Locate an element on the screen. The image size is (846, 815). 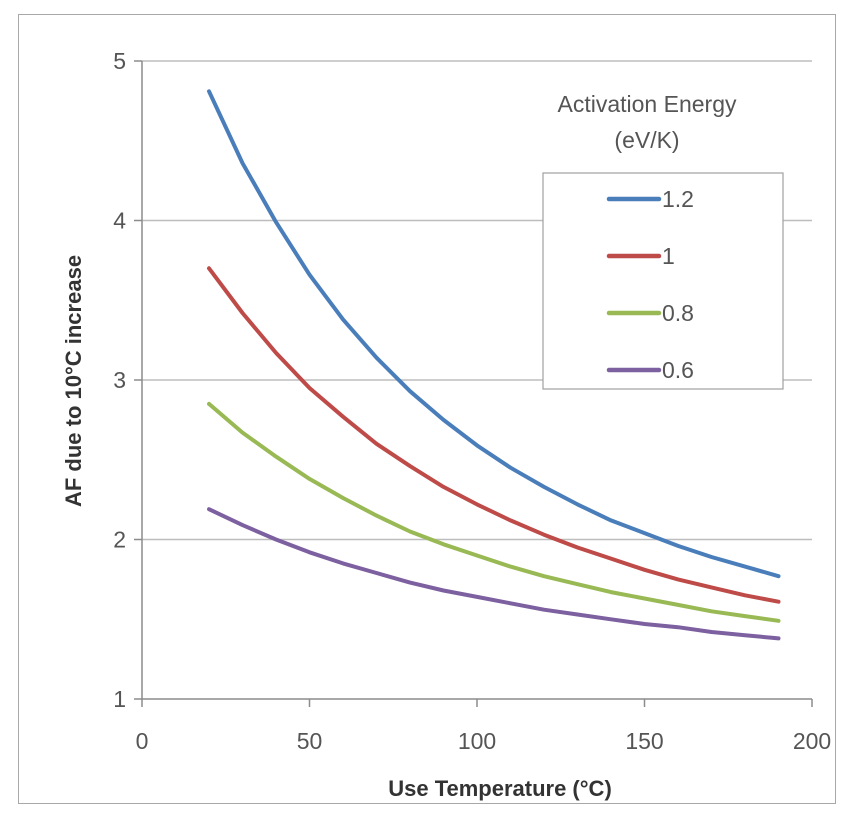
y-tick-label-4: 4 is located at coordinates (119, 221).